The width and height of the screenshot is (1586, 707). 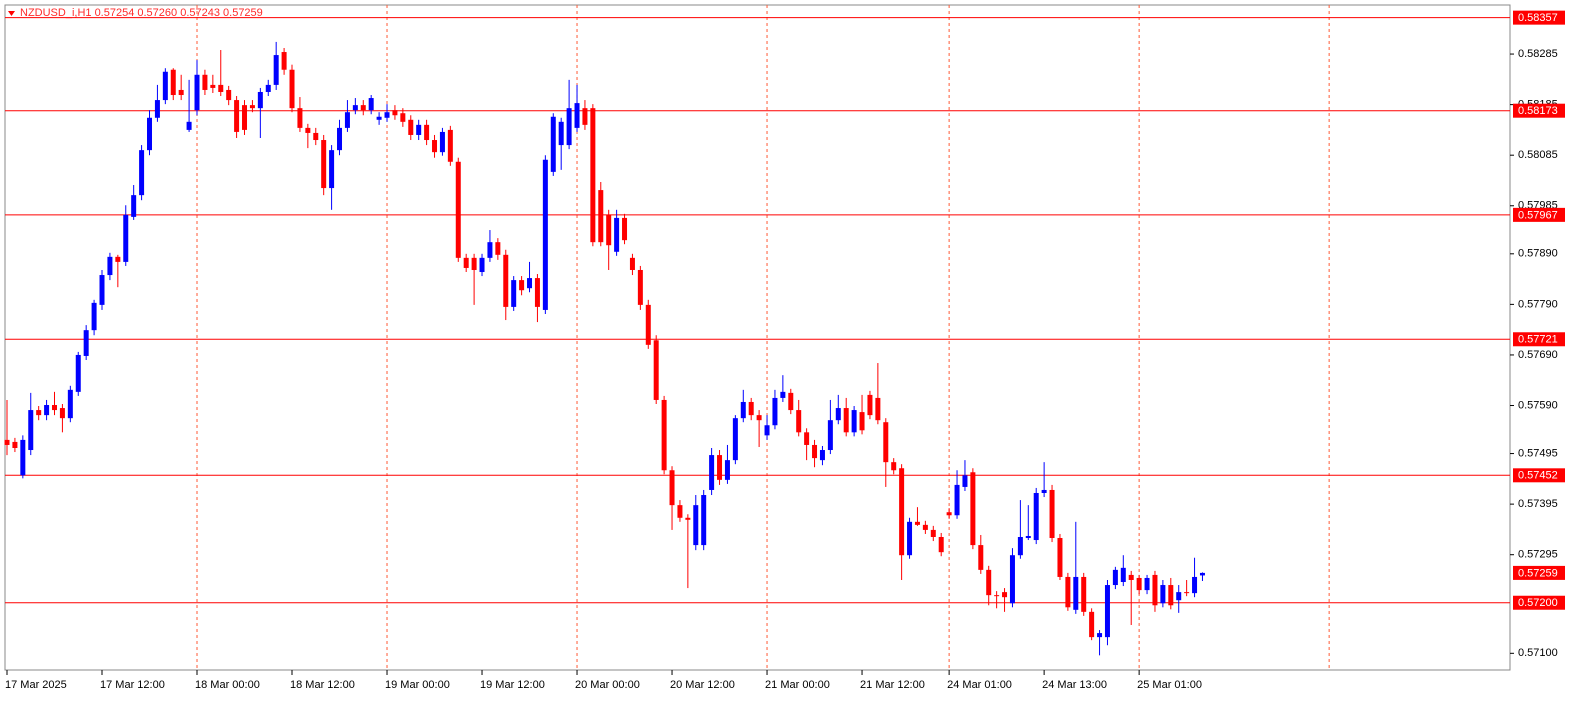 What do you see at coordinates (797, 685) in the screenshot?
I see `x-tick-label: 21 Mar 00:00` at bounding box center [797, 685].